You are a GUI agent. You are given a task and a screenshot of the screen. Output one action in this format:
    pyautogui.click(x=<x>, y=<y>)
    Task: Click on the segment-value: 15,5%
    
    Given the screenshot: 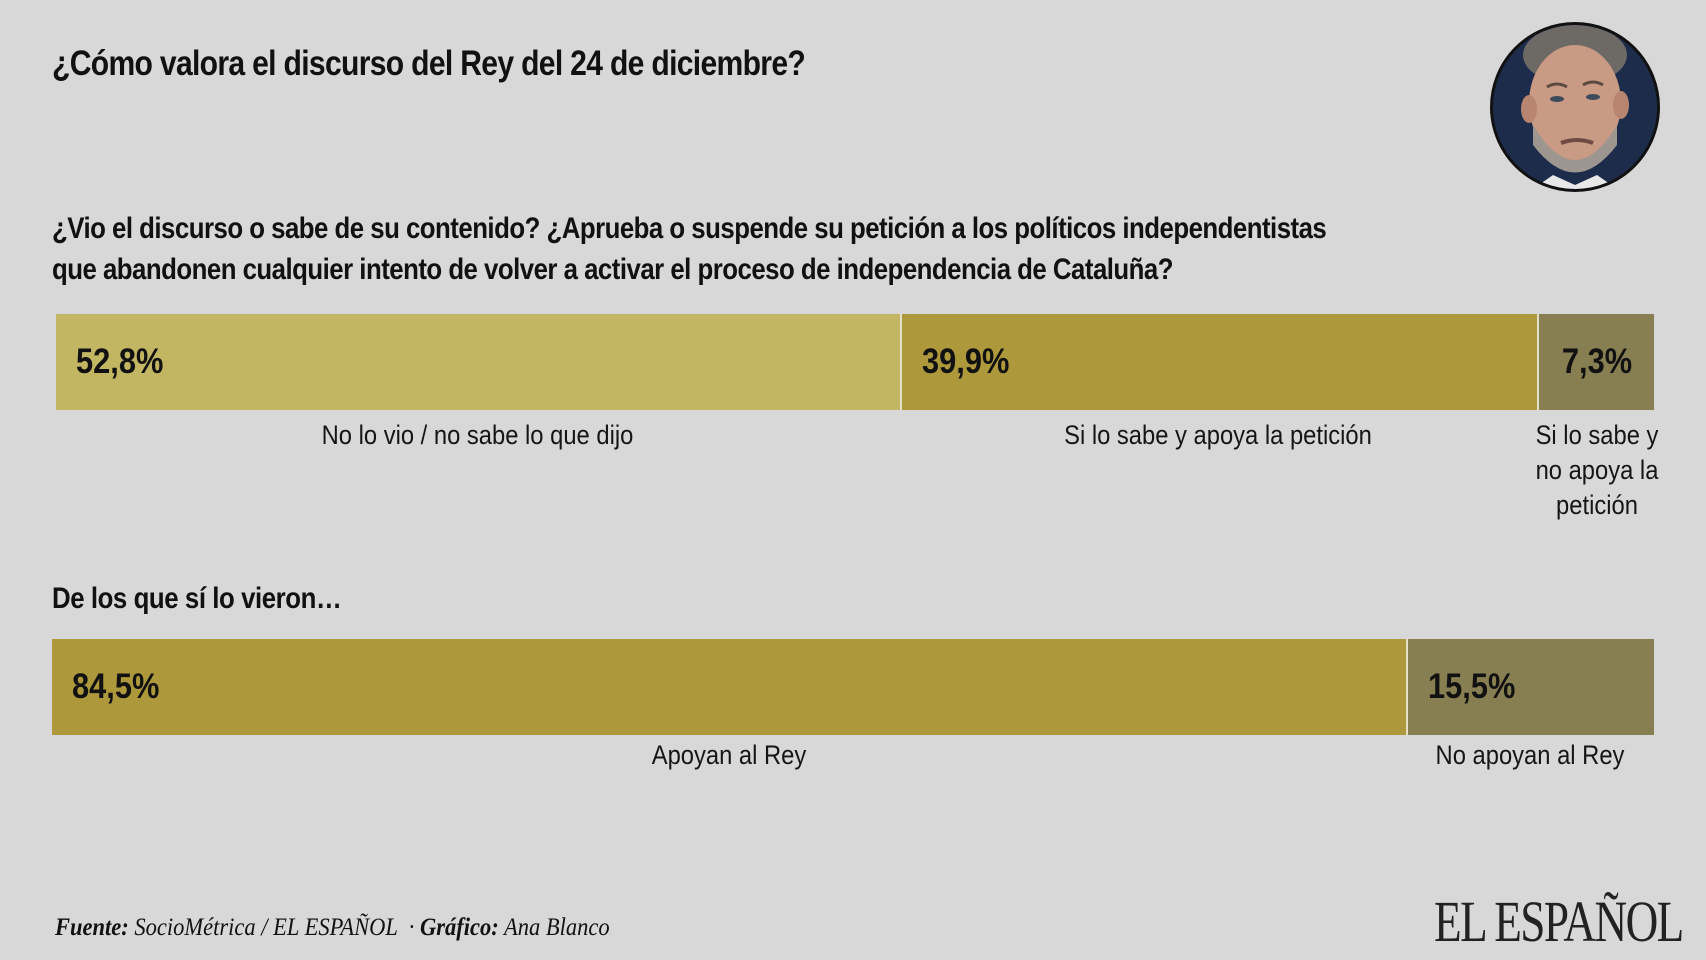 What is the action you would take?
    pyautogui.click(x=1471, y=686)
    